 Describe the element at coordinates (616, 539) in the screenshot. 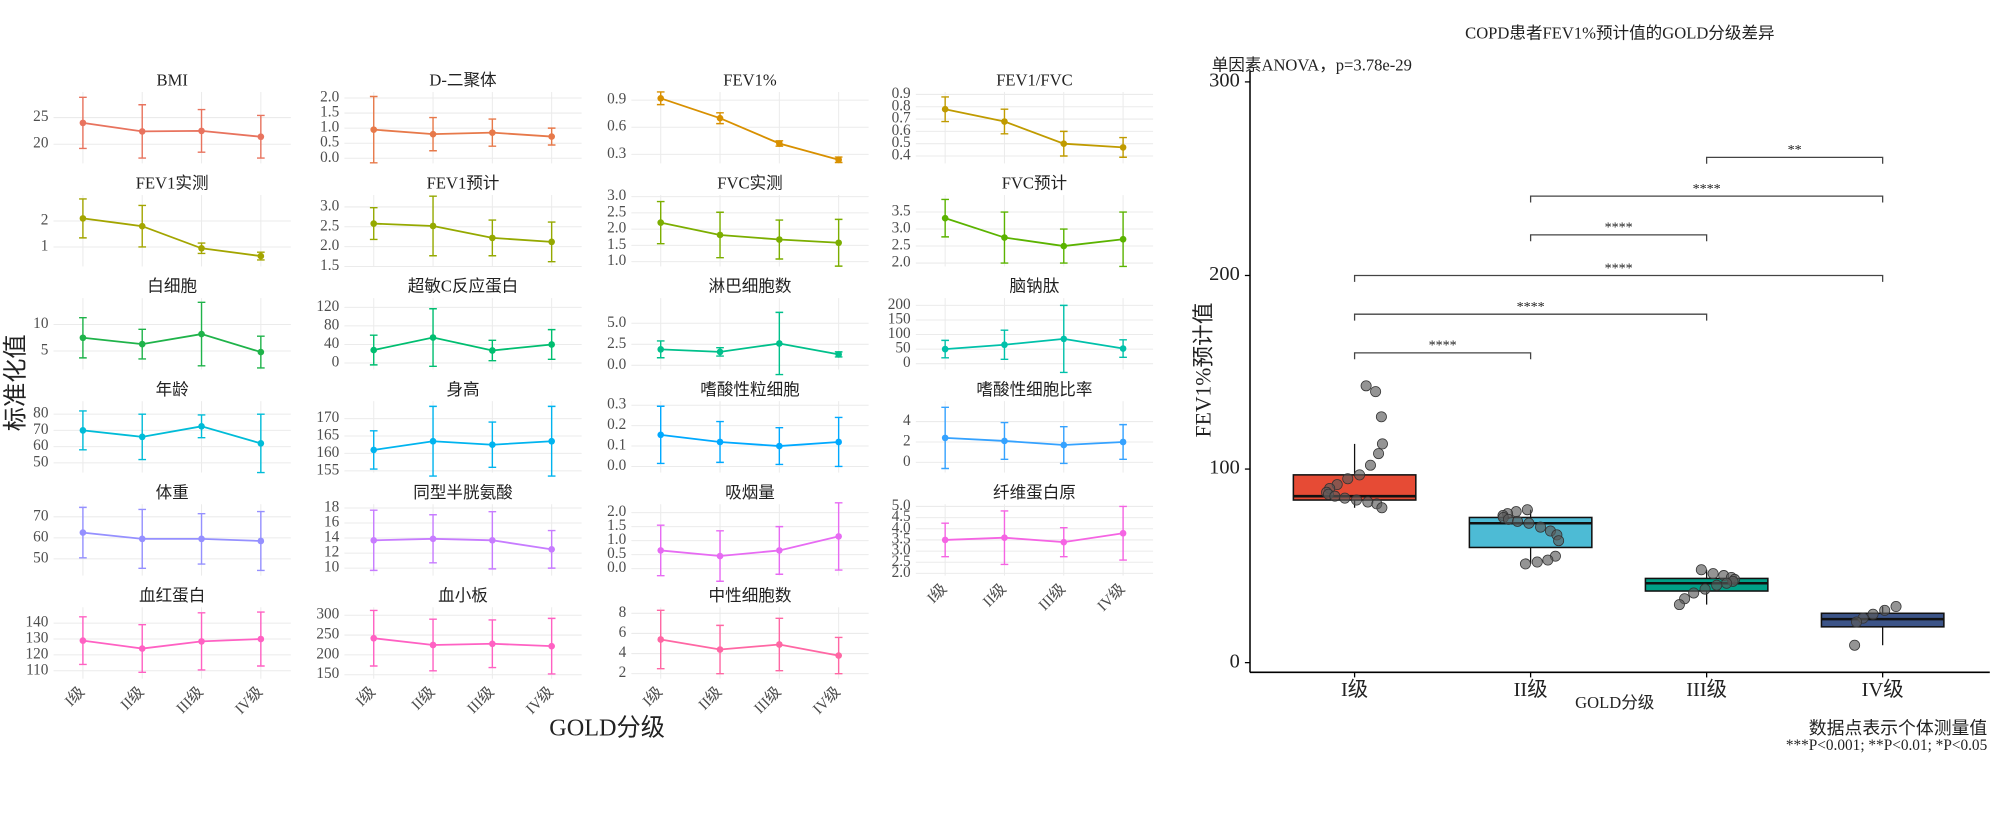

I see `y-tick-label: 1.0` at that location.